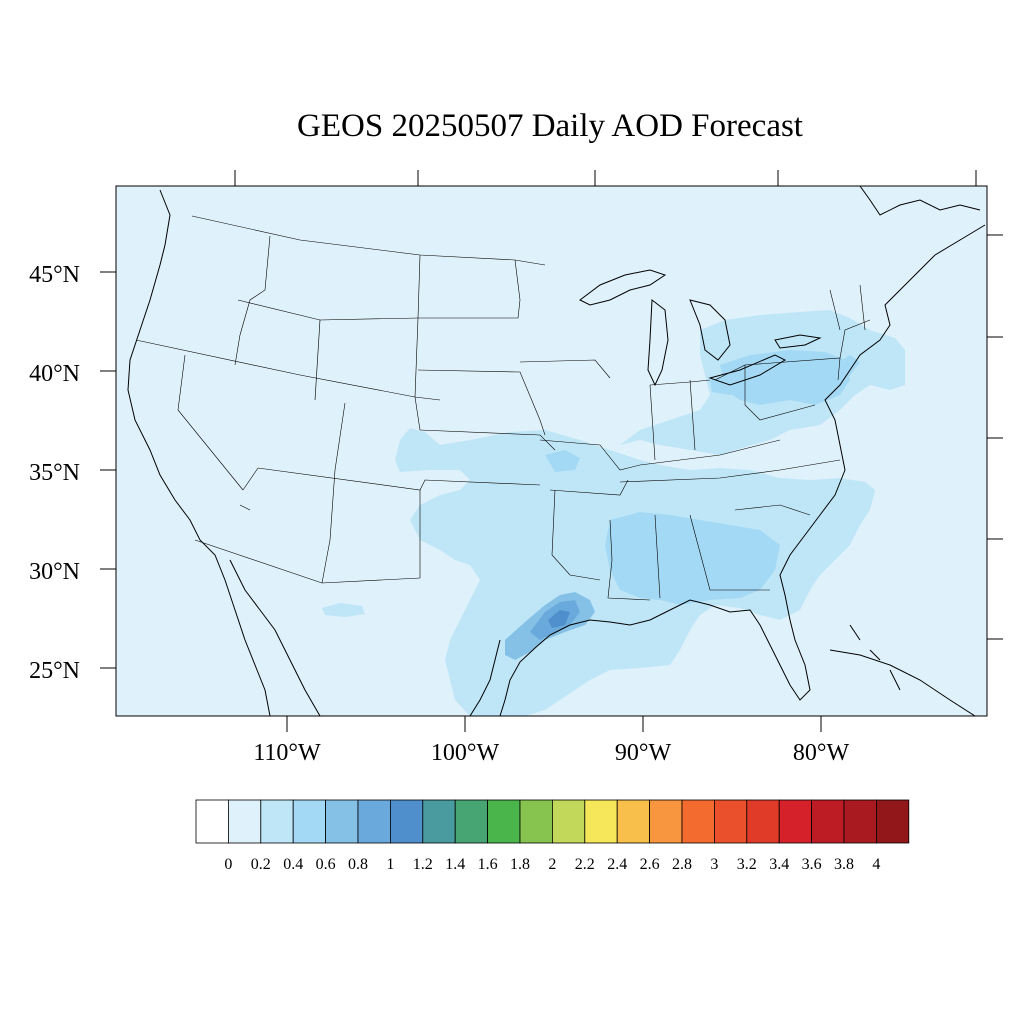 This screenshot has width=1024, height=1024. What do you see at coordinates (658, 343) in the screenshot?
I see `lake-michigan` at bounding box center [658, 343].